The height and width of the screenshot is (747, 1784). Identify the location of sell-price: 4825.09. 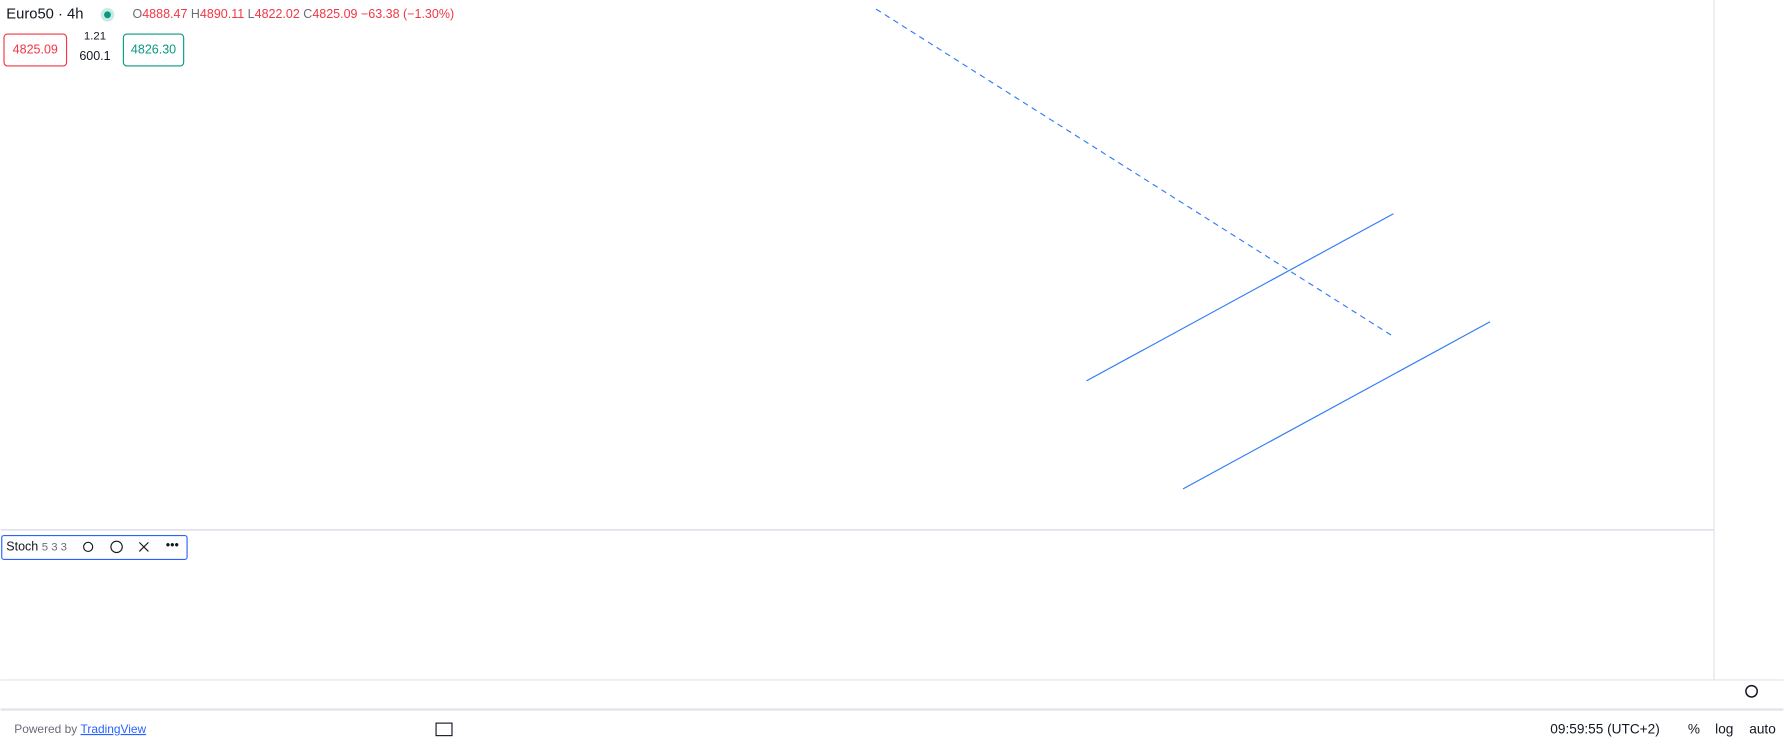
(35, 49).